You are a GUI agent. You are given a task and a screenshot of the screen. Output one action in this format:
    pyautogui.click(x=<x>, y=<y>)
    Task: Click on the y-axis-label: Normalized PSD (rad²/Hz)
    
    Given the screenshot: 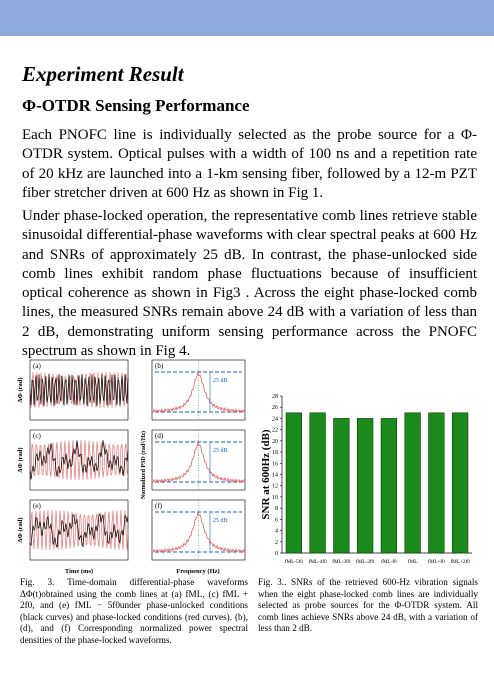 What is the action you would take?
    pyautogui.click(x=143, y=465)
    